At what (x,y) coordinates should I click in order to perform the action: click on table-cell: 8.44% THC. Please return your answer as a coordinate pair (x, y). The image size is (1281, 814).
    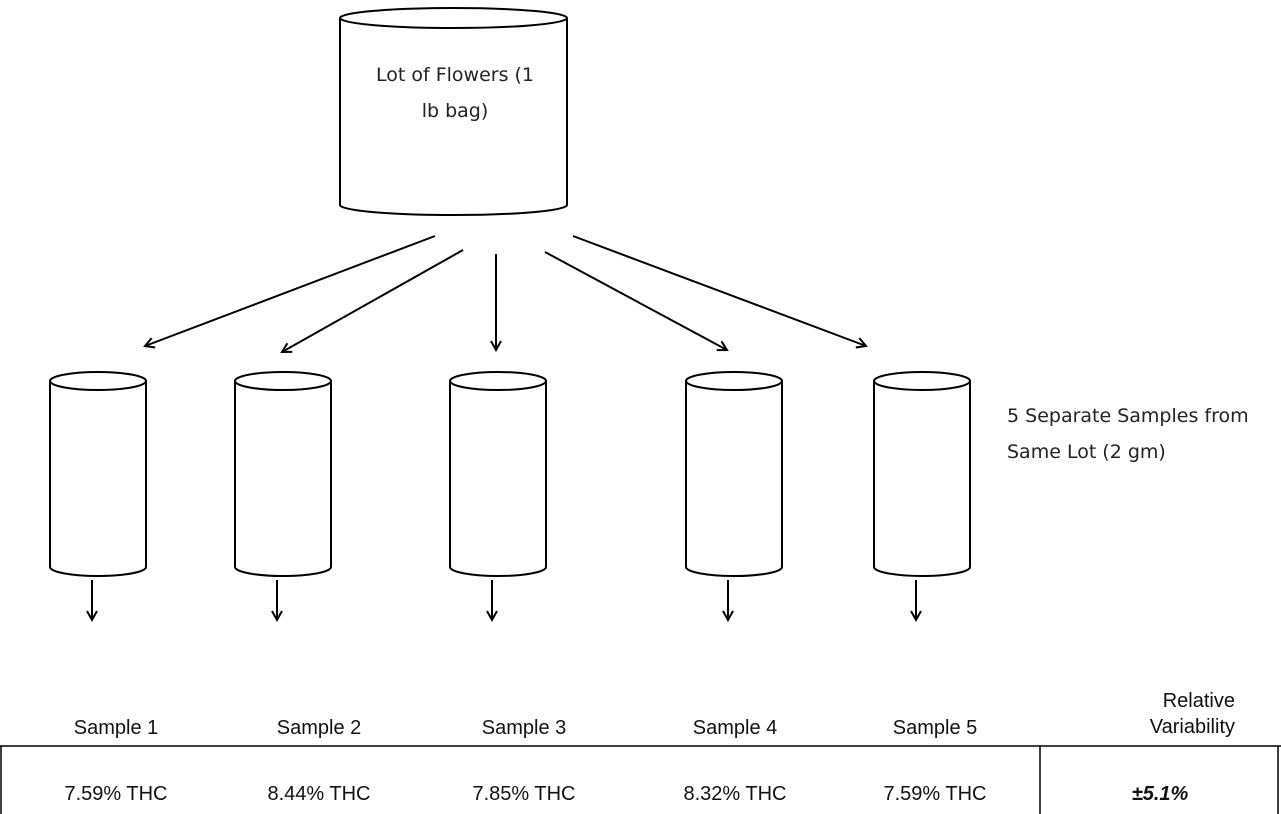
    Looking at the image, I should click on (319, 794).